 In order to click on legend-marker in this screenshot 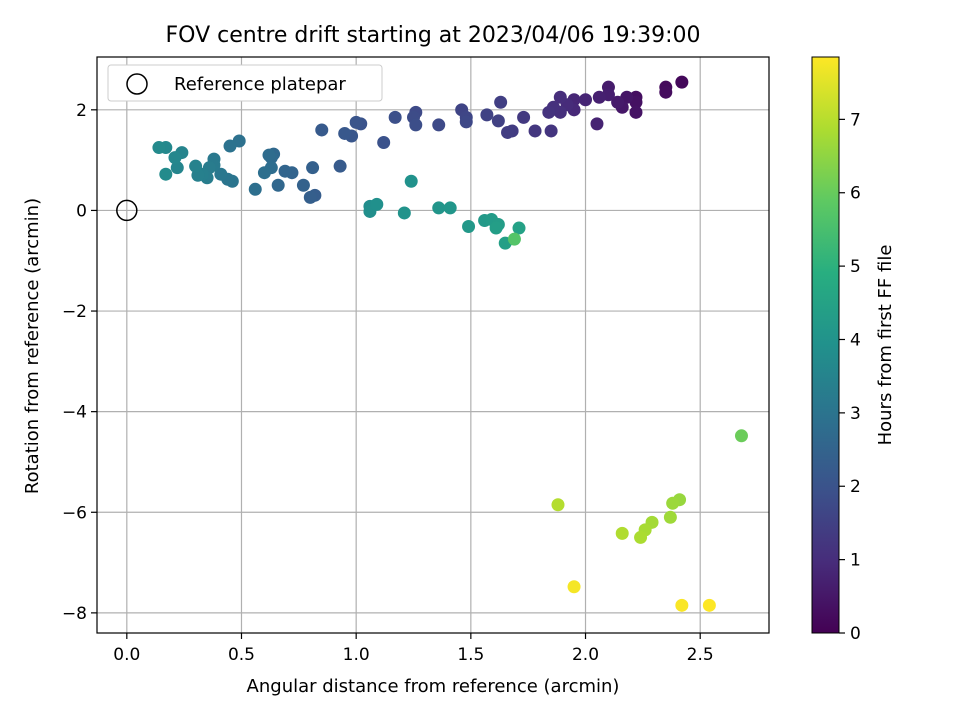, I will do `click(137, 84)`.